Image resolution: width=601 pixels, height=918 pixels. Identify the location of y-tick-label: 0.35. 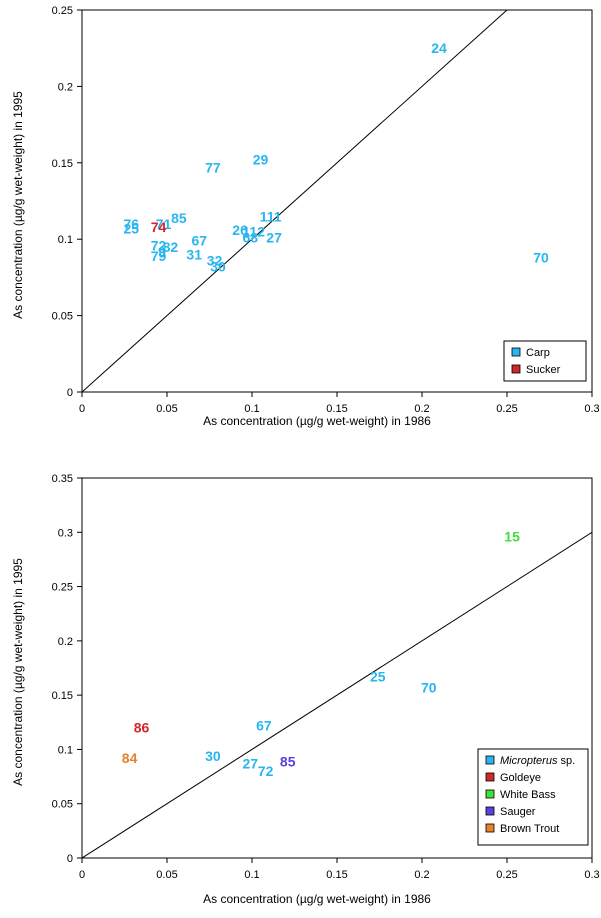
(62, 479).